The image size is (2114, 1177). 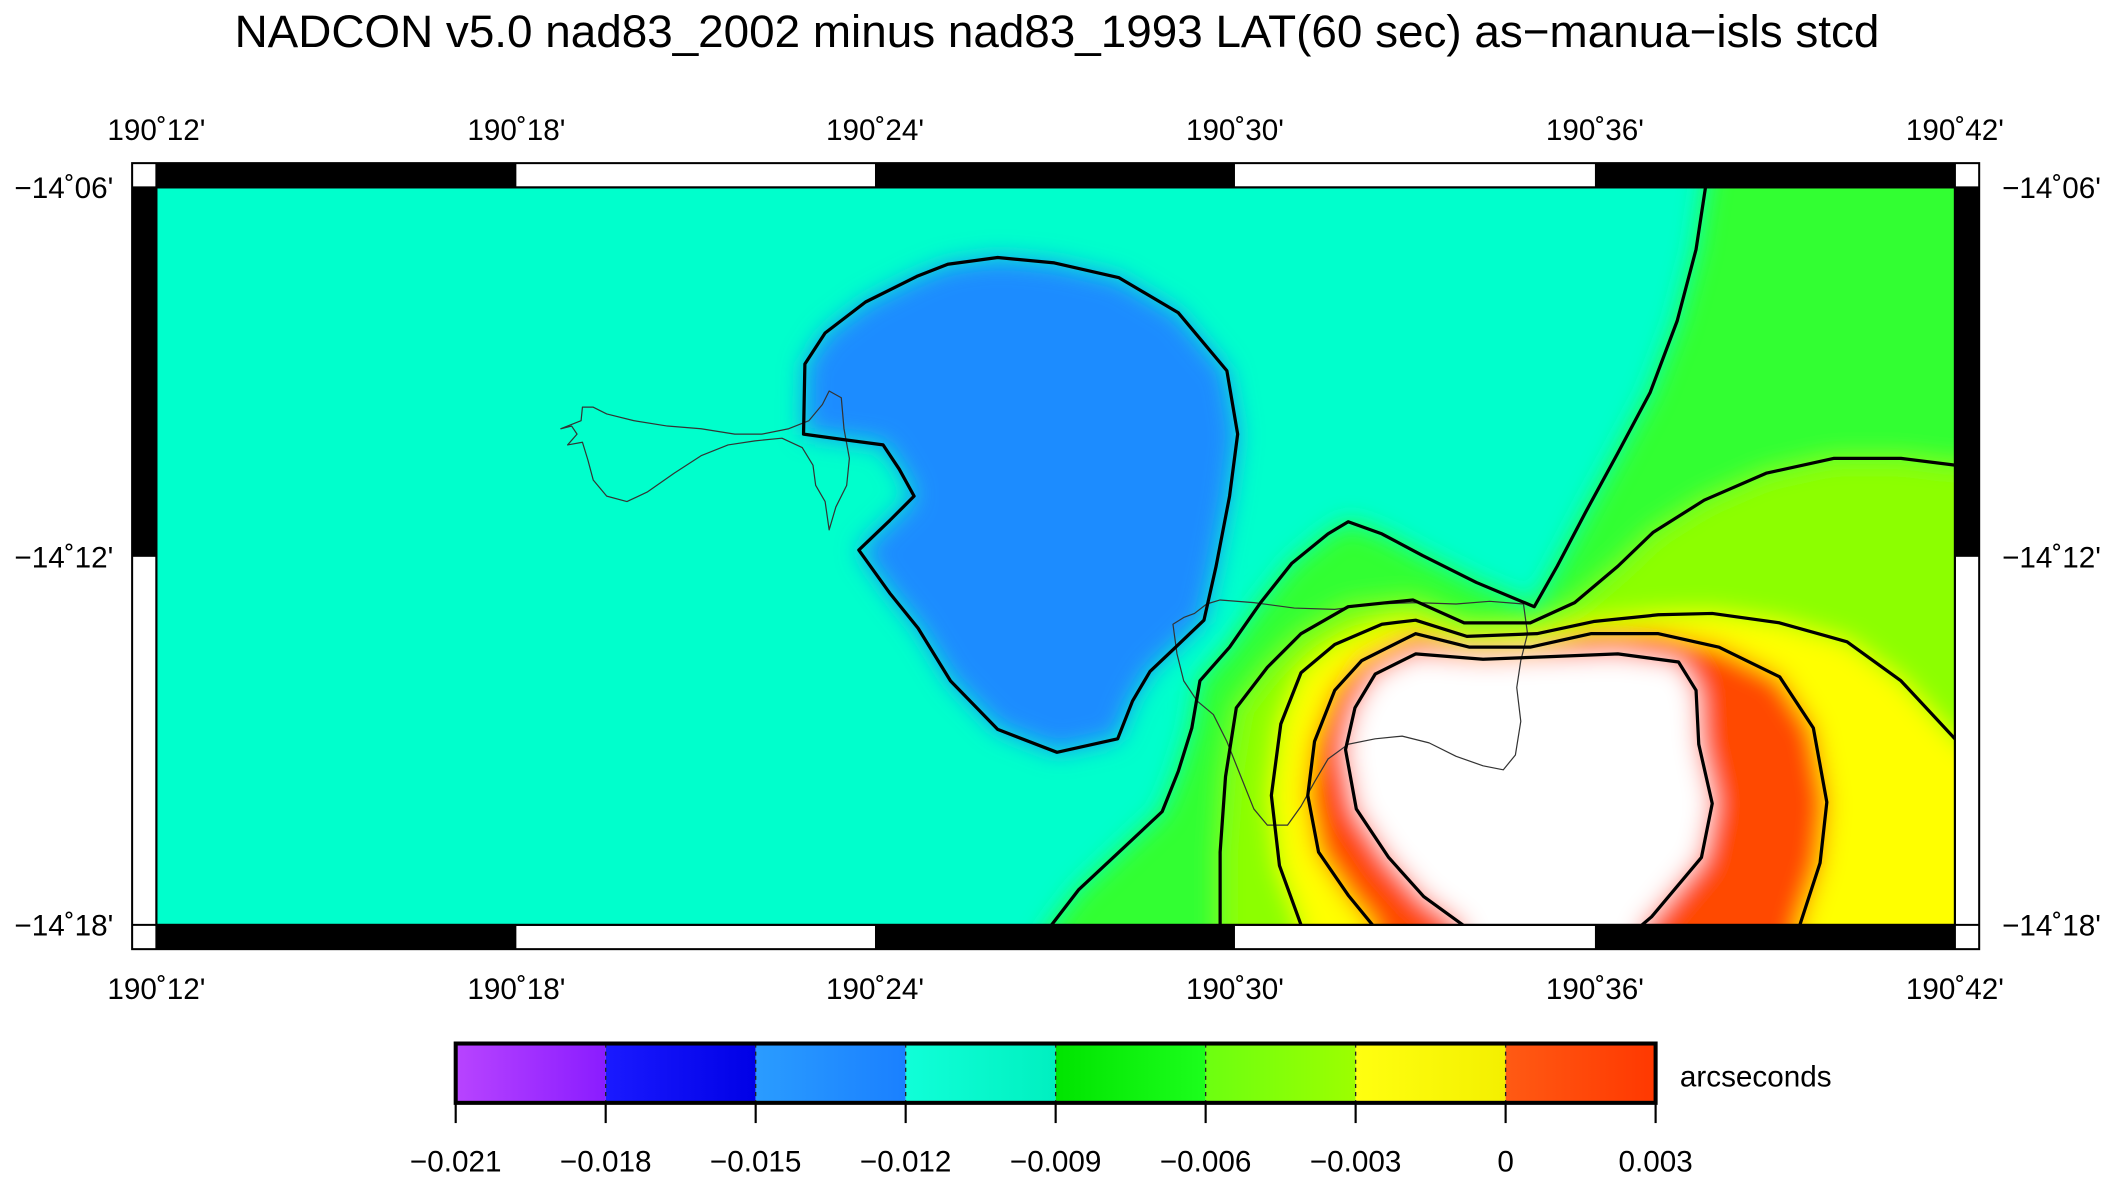 I want to click on lat-labels-left: −14˚06' −14˚12' −14˚18', so click(x=63, y=557).